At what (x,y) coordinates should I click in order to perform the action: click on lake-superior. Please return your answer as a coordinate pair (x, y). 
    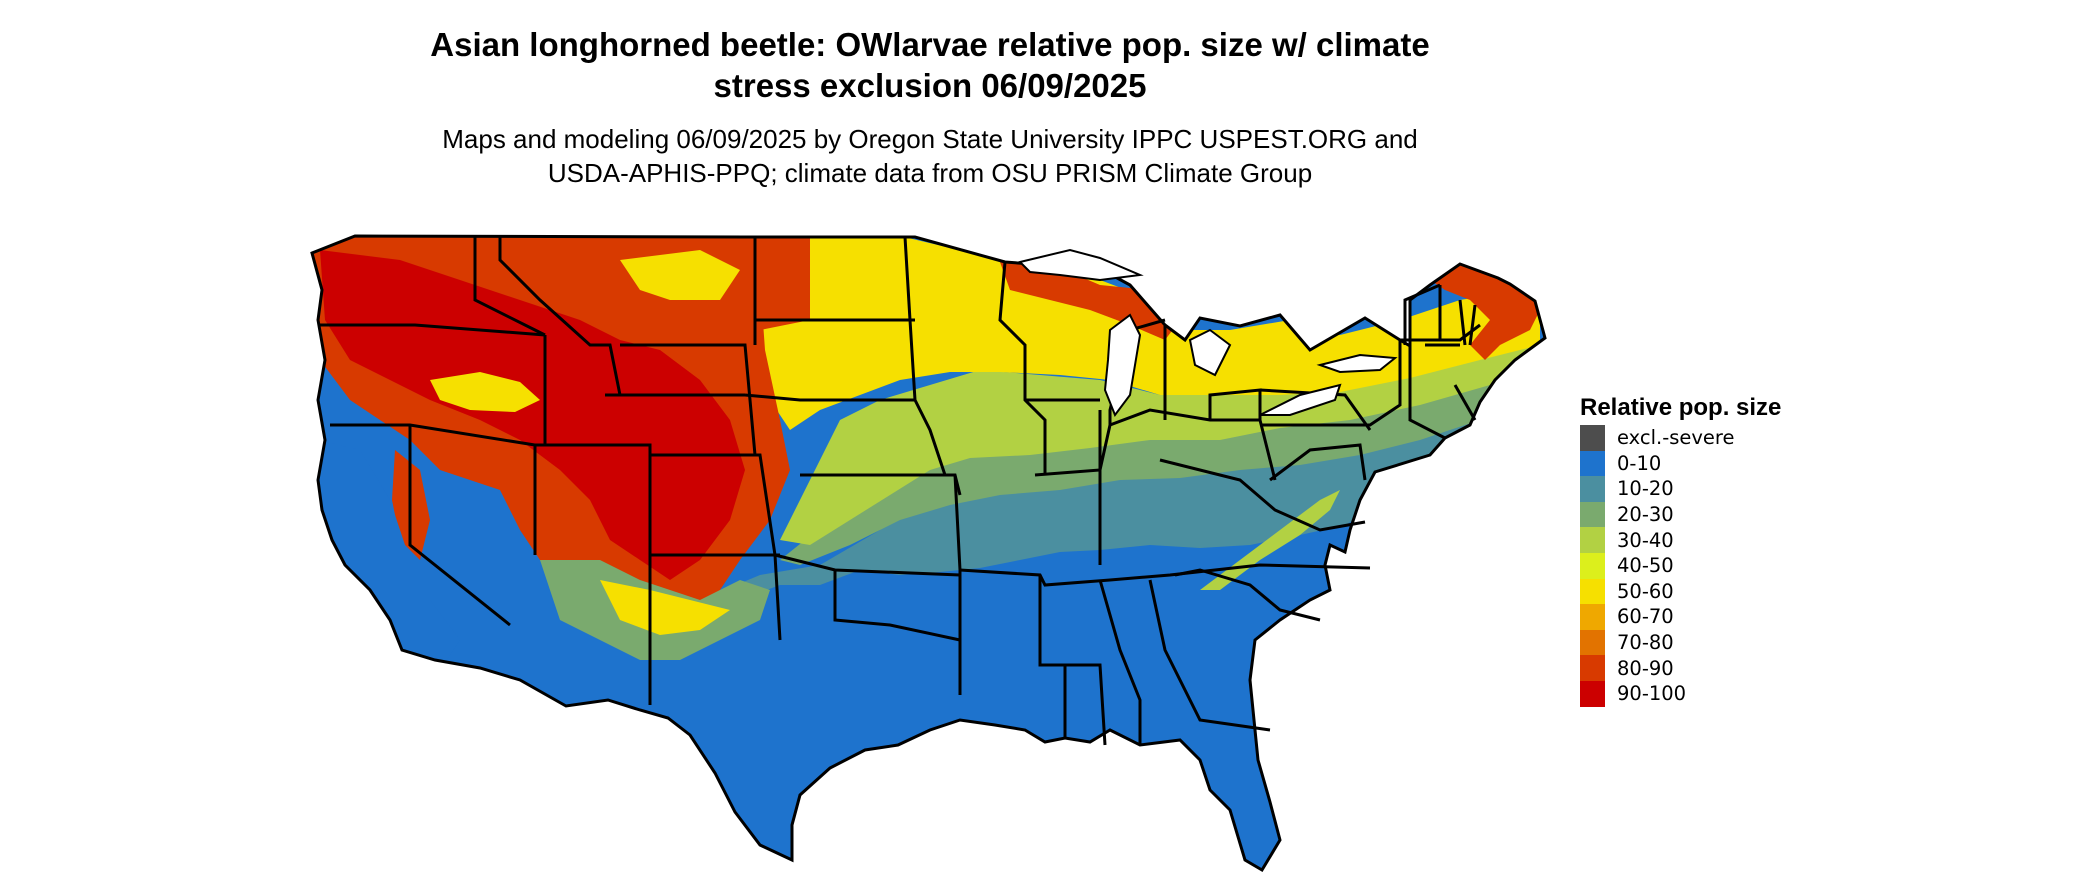
    Looking at the image, I should click on (1081, 265).